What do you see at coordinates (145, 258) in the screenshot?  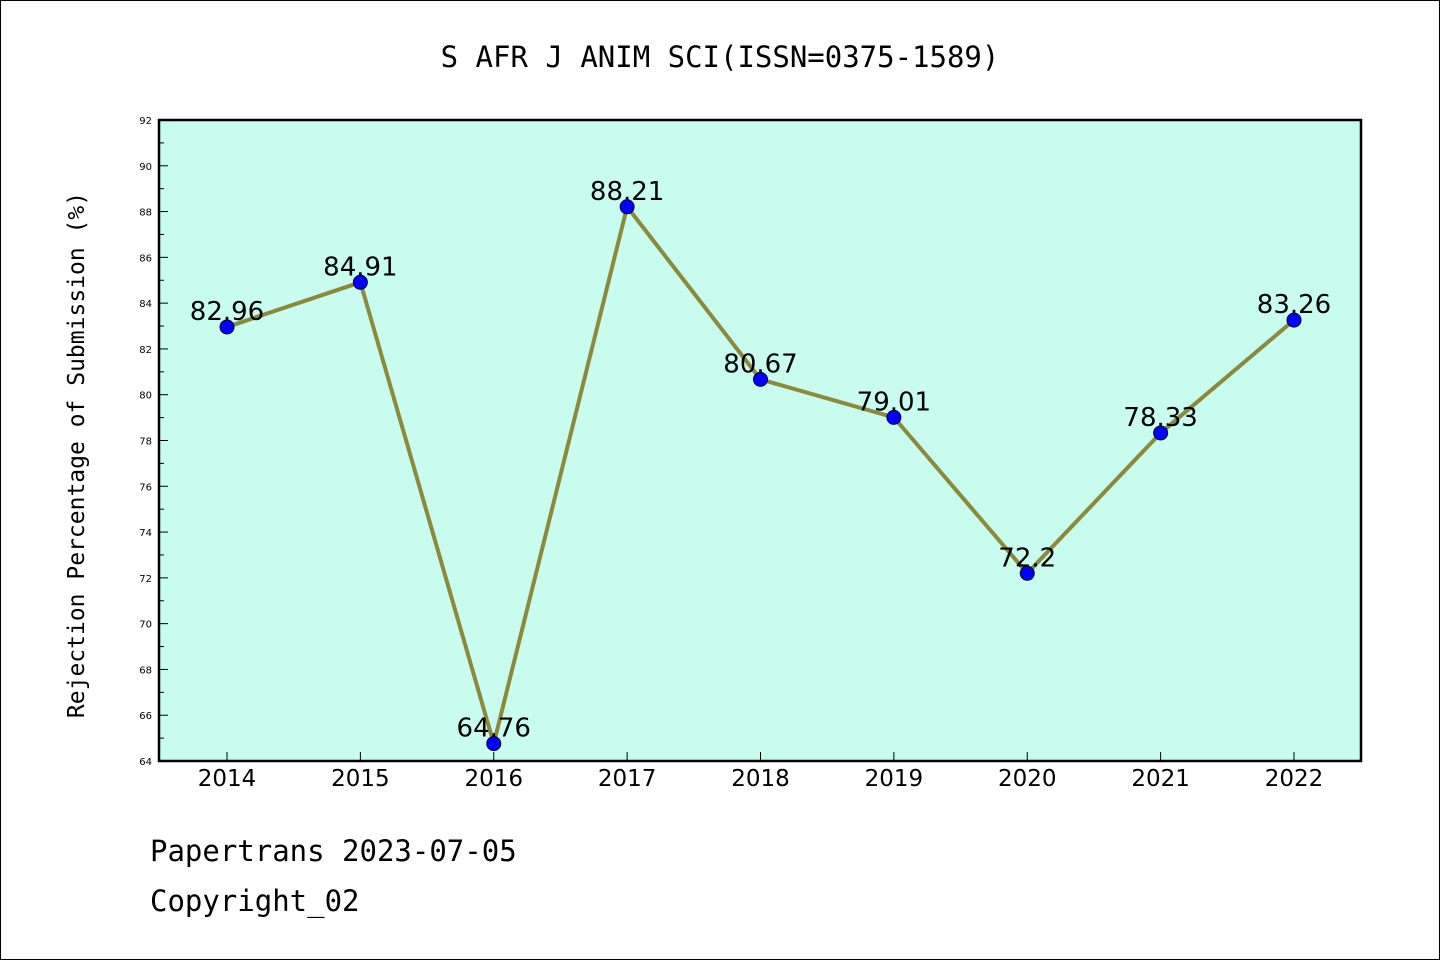 I see `y-tick-label: 86` at bounding box center [145, 258].